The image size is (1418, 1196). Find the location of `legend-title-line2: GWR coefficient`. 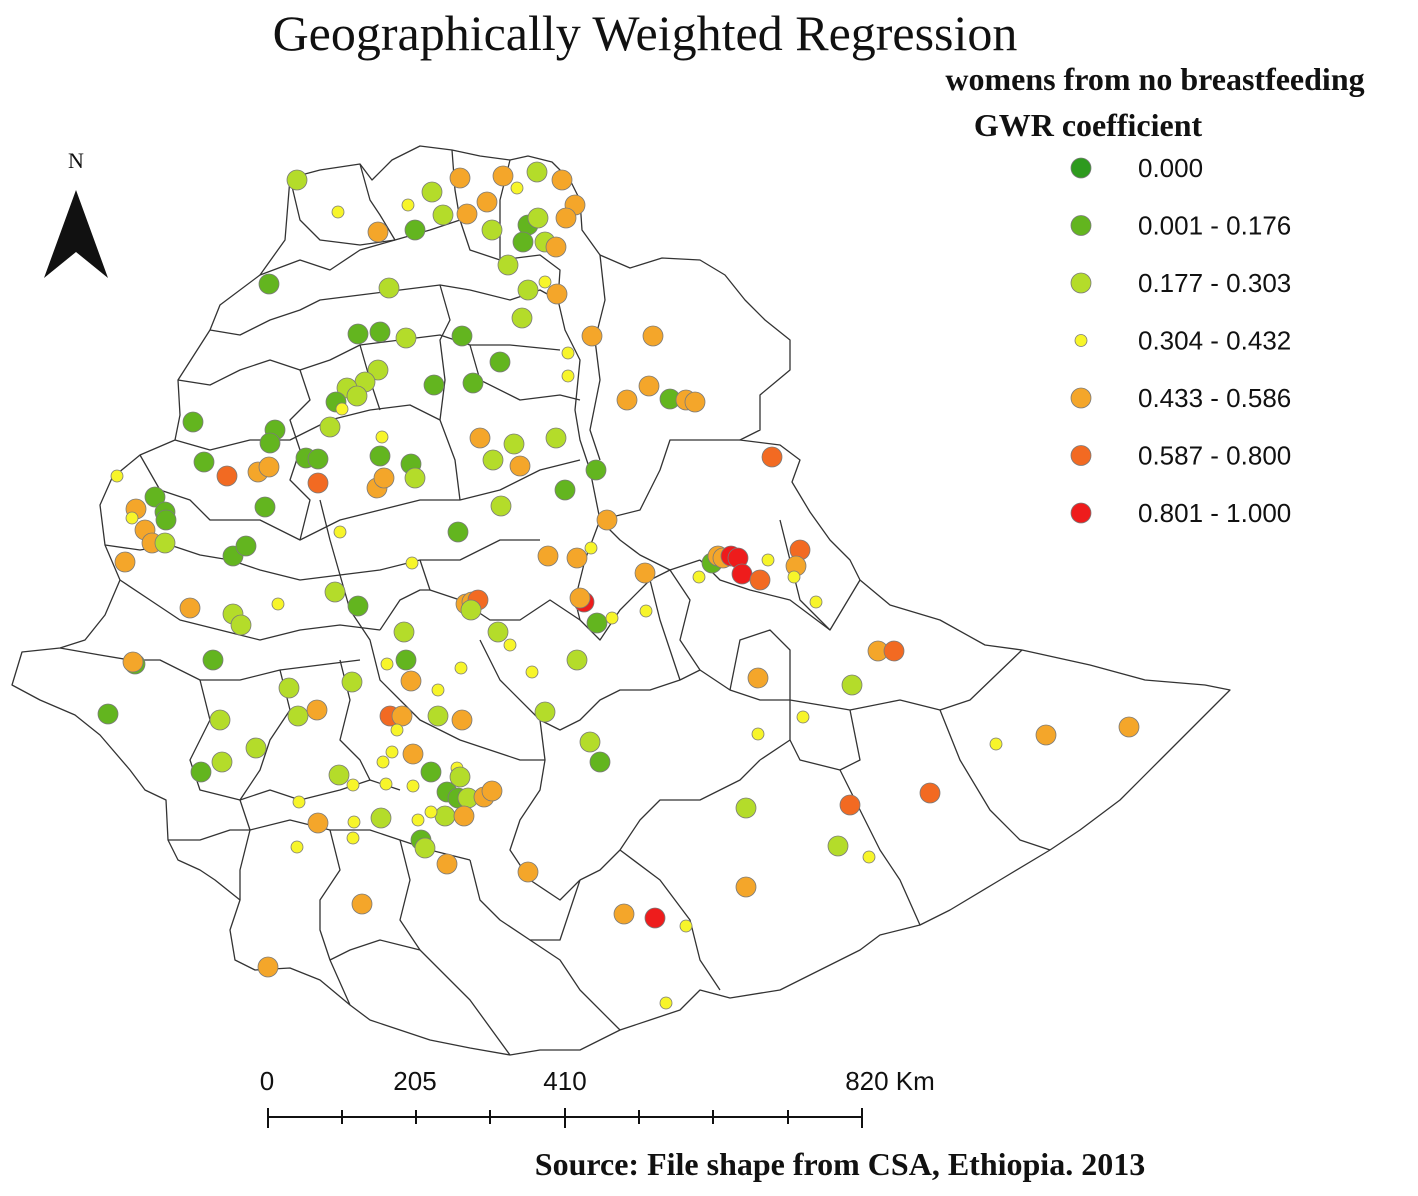

legend-title-line2: GWR coefficient is located at coordinates (1088, 125).